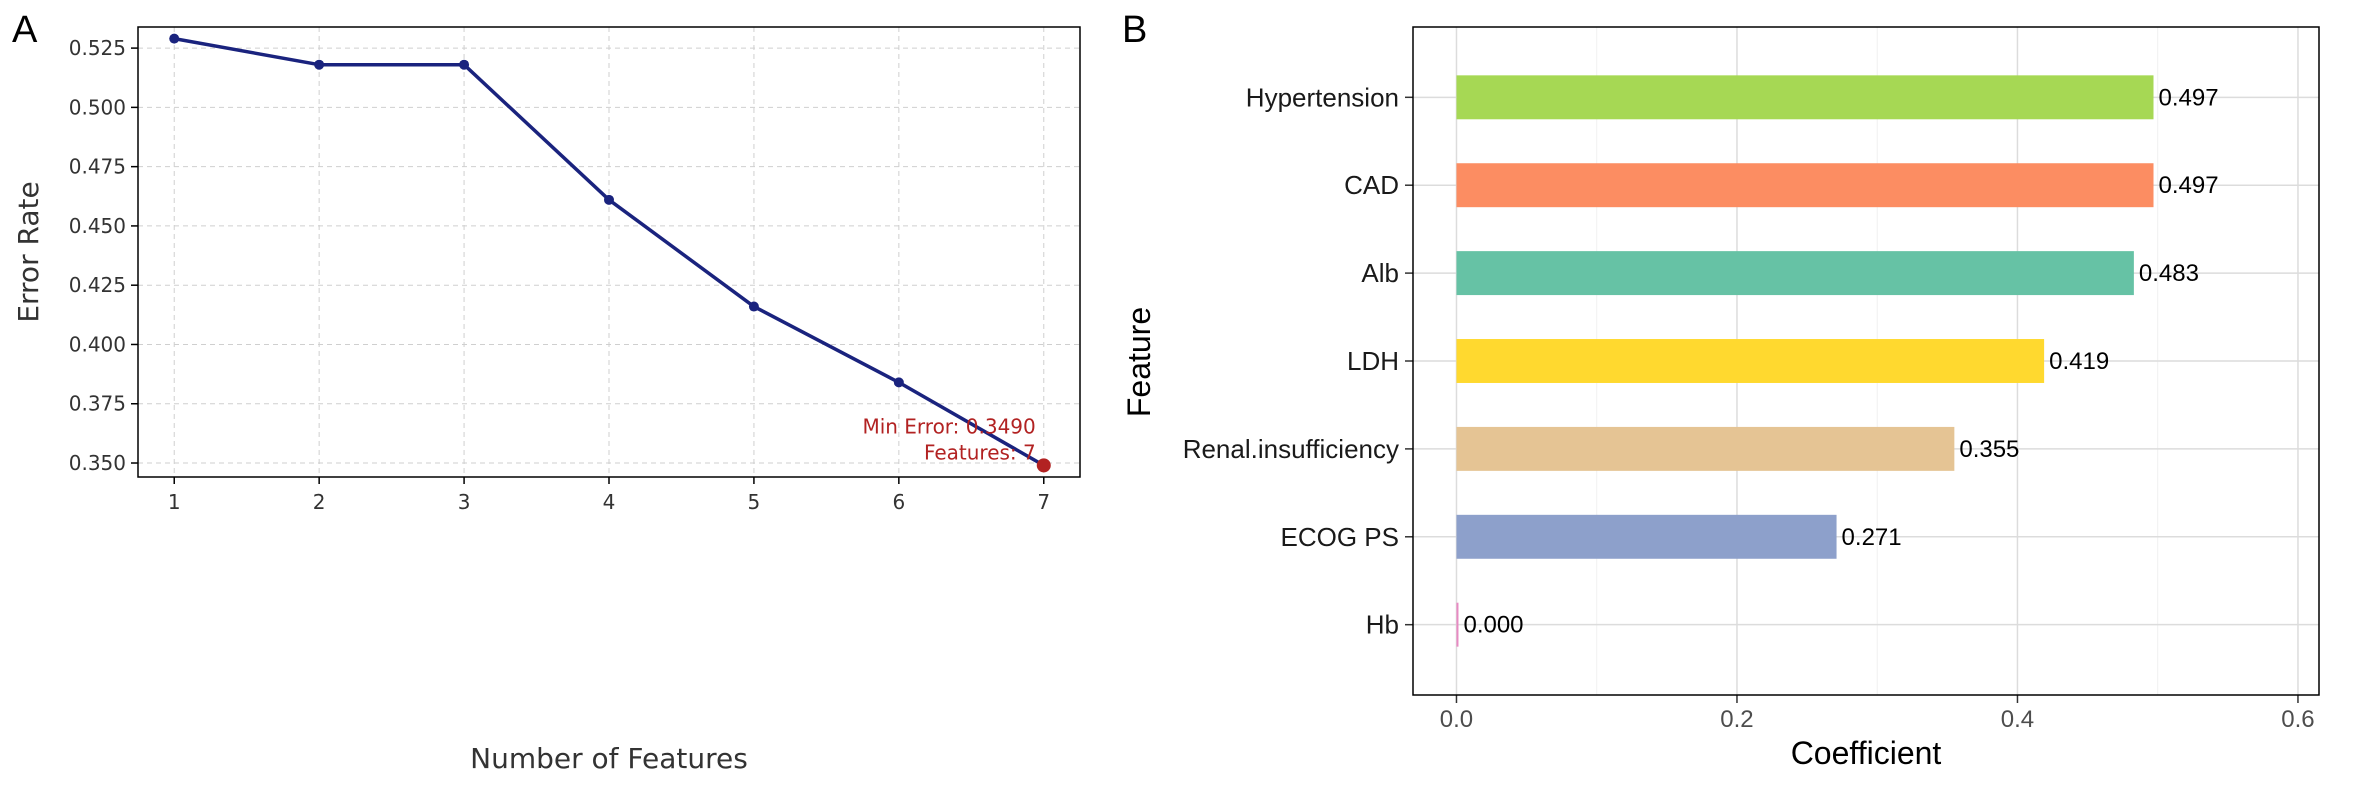 The width and height of the screenshot is (2356, 787). What do you see at coordinates (97, 167) in the screenshot?
I see `line-y-tick-label: 0.475` at bounding box center [97, 167].